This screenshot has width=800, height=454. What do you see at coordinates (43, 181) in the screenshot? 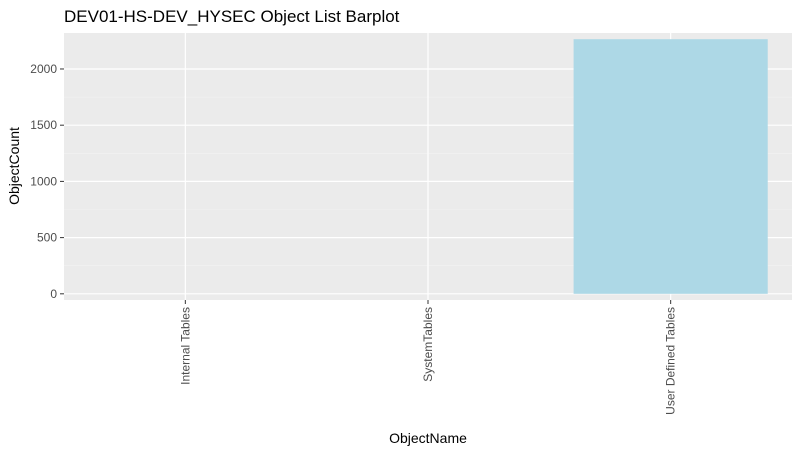
I see `y-tick-label: 1000` at bounding box center [43, 181].